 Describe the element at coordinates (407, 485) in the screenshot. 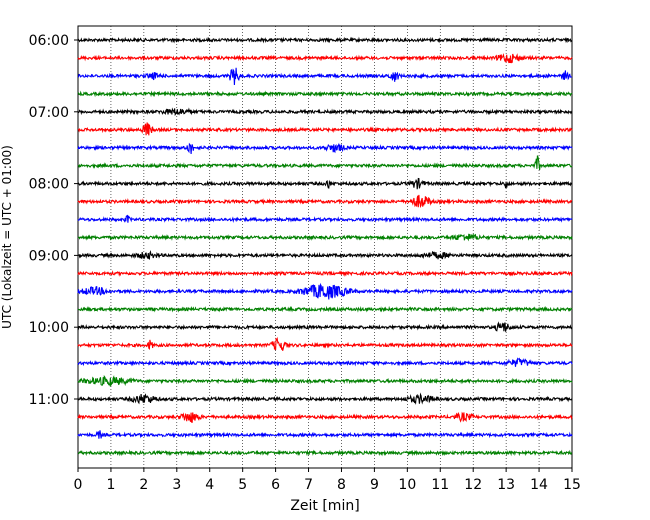

I see `x-tick-label: 10` at that location.